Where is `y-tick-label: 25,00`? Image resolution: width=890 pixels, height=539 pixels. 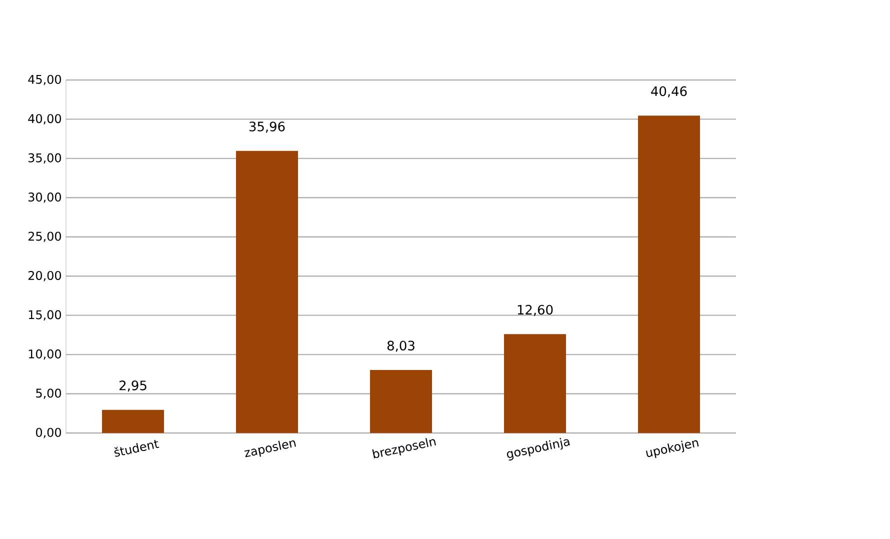
y-tick-label: 25,00 is located at coordinates (45, 237).